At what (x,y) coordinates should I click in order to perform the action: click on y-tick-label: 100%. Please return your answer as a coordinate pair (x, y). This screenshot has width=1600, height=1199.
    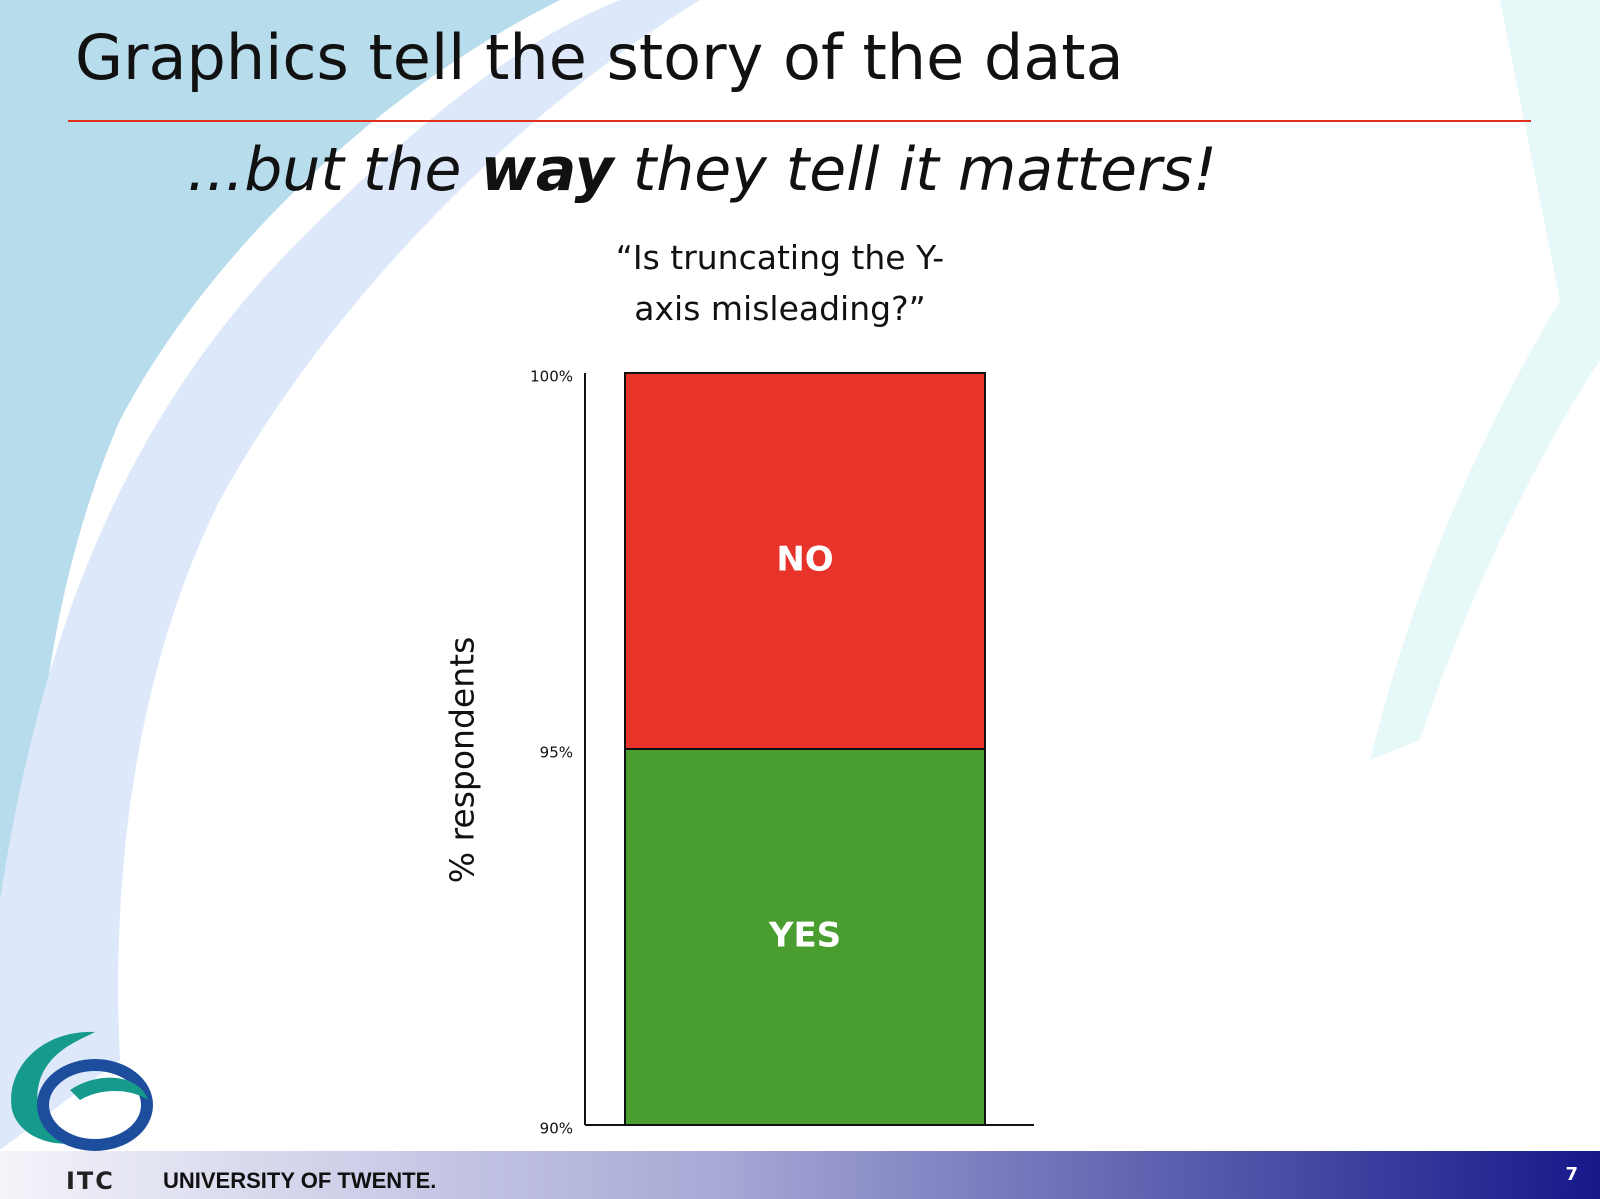
    Looking at the image, I should click on (551, 377).